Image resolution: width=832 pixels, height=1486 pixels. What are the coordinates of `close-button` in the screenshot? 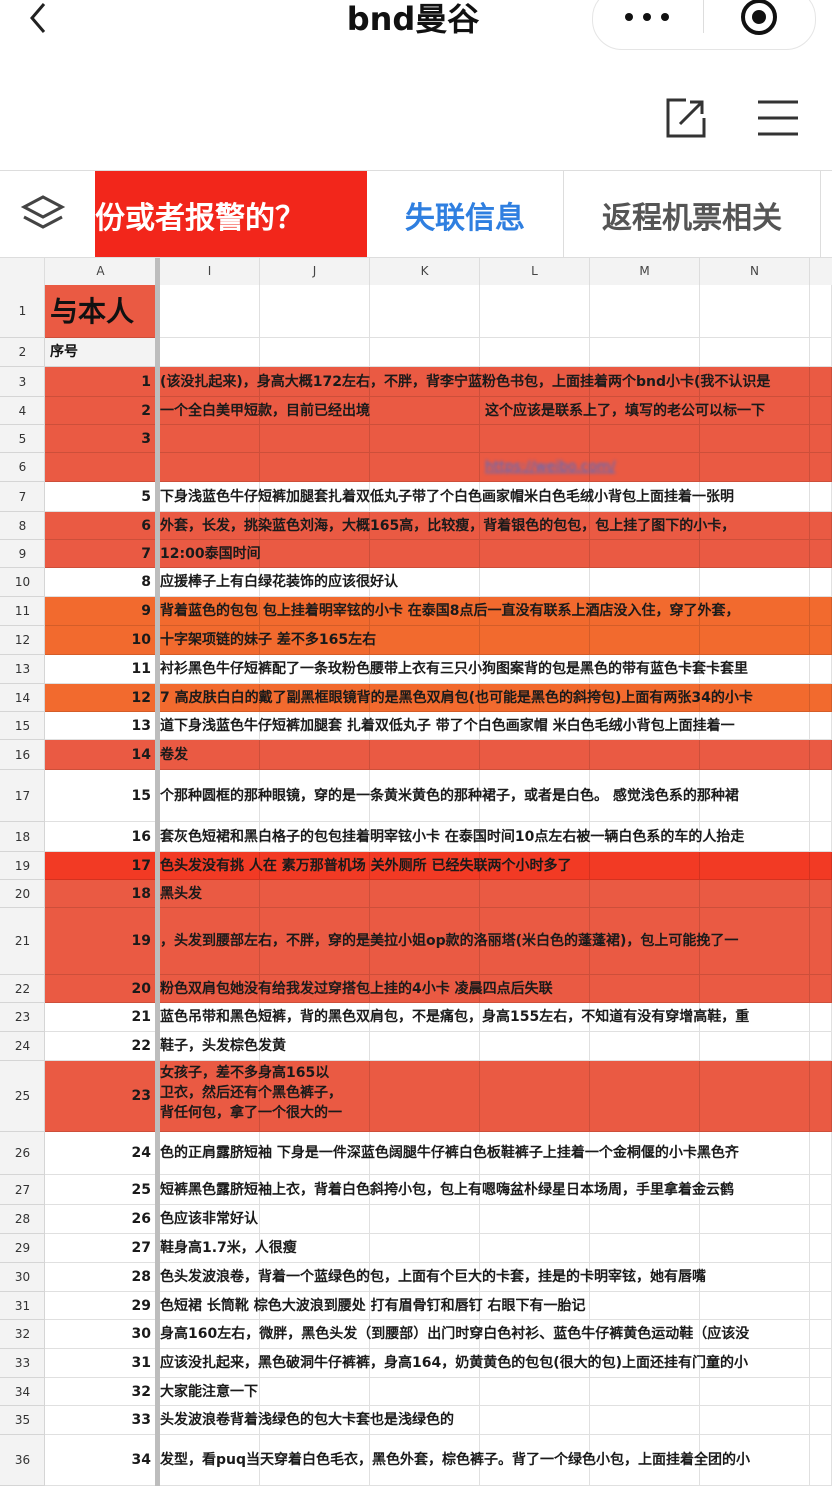 It's located at (759, 18).